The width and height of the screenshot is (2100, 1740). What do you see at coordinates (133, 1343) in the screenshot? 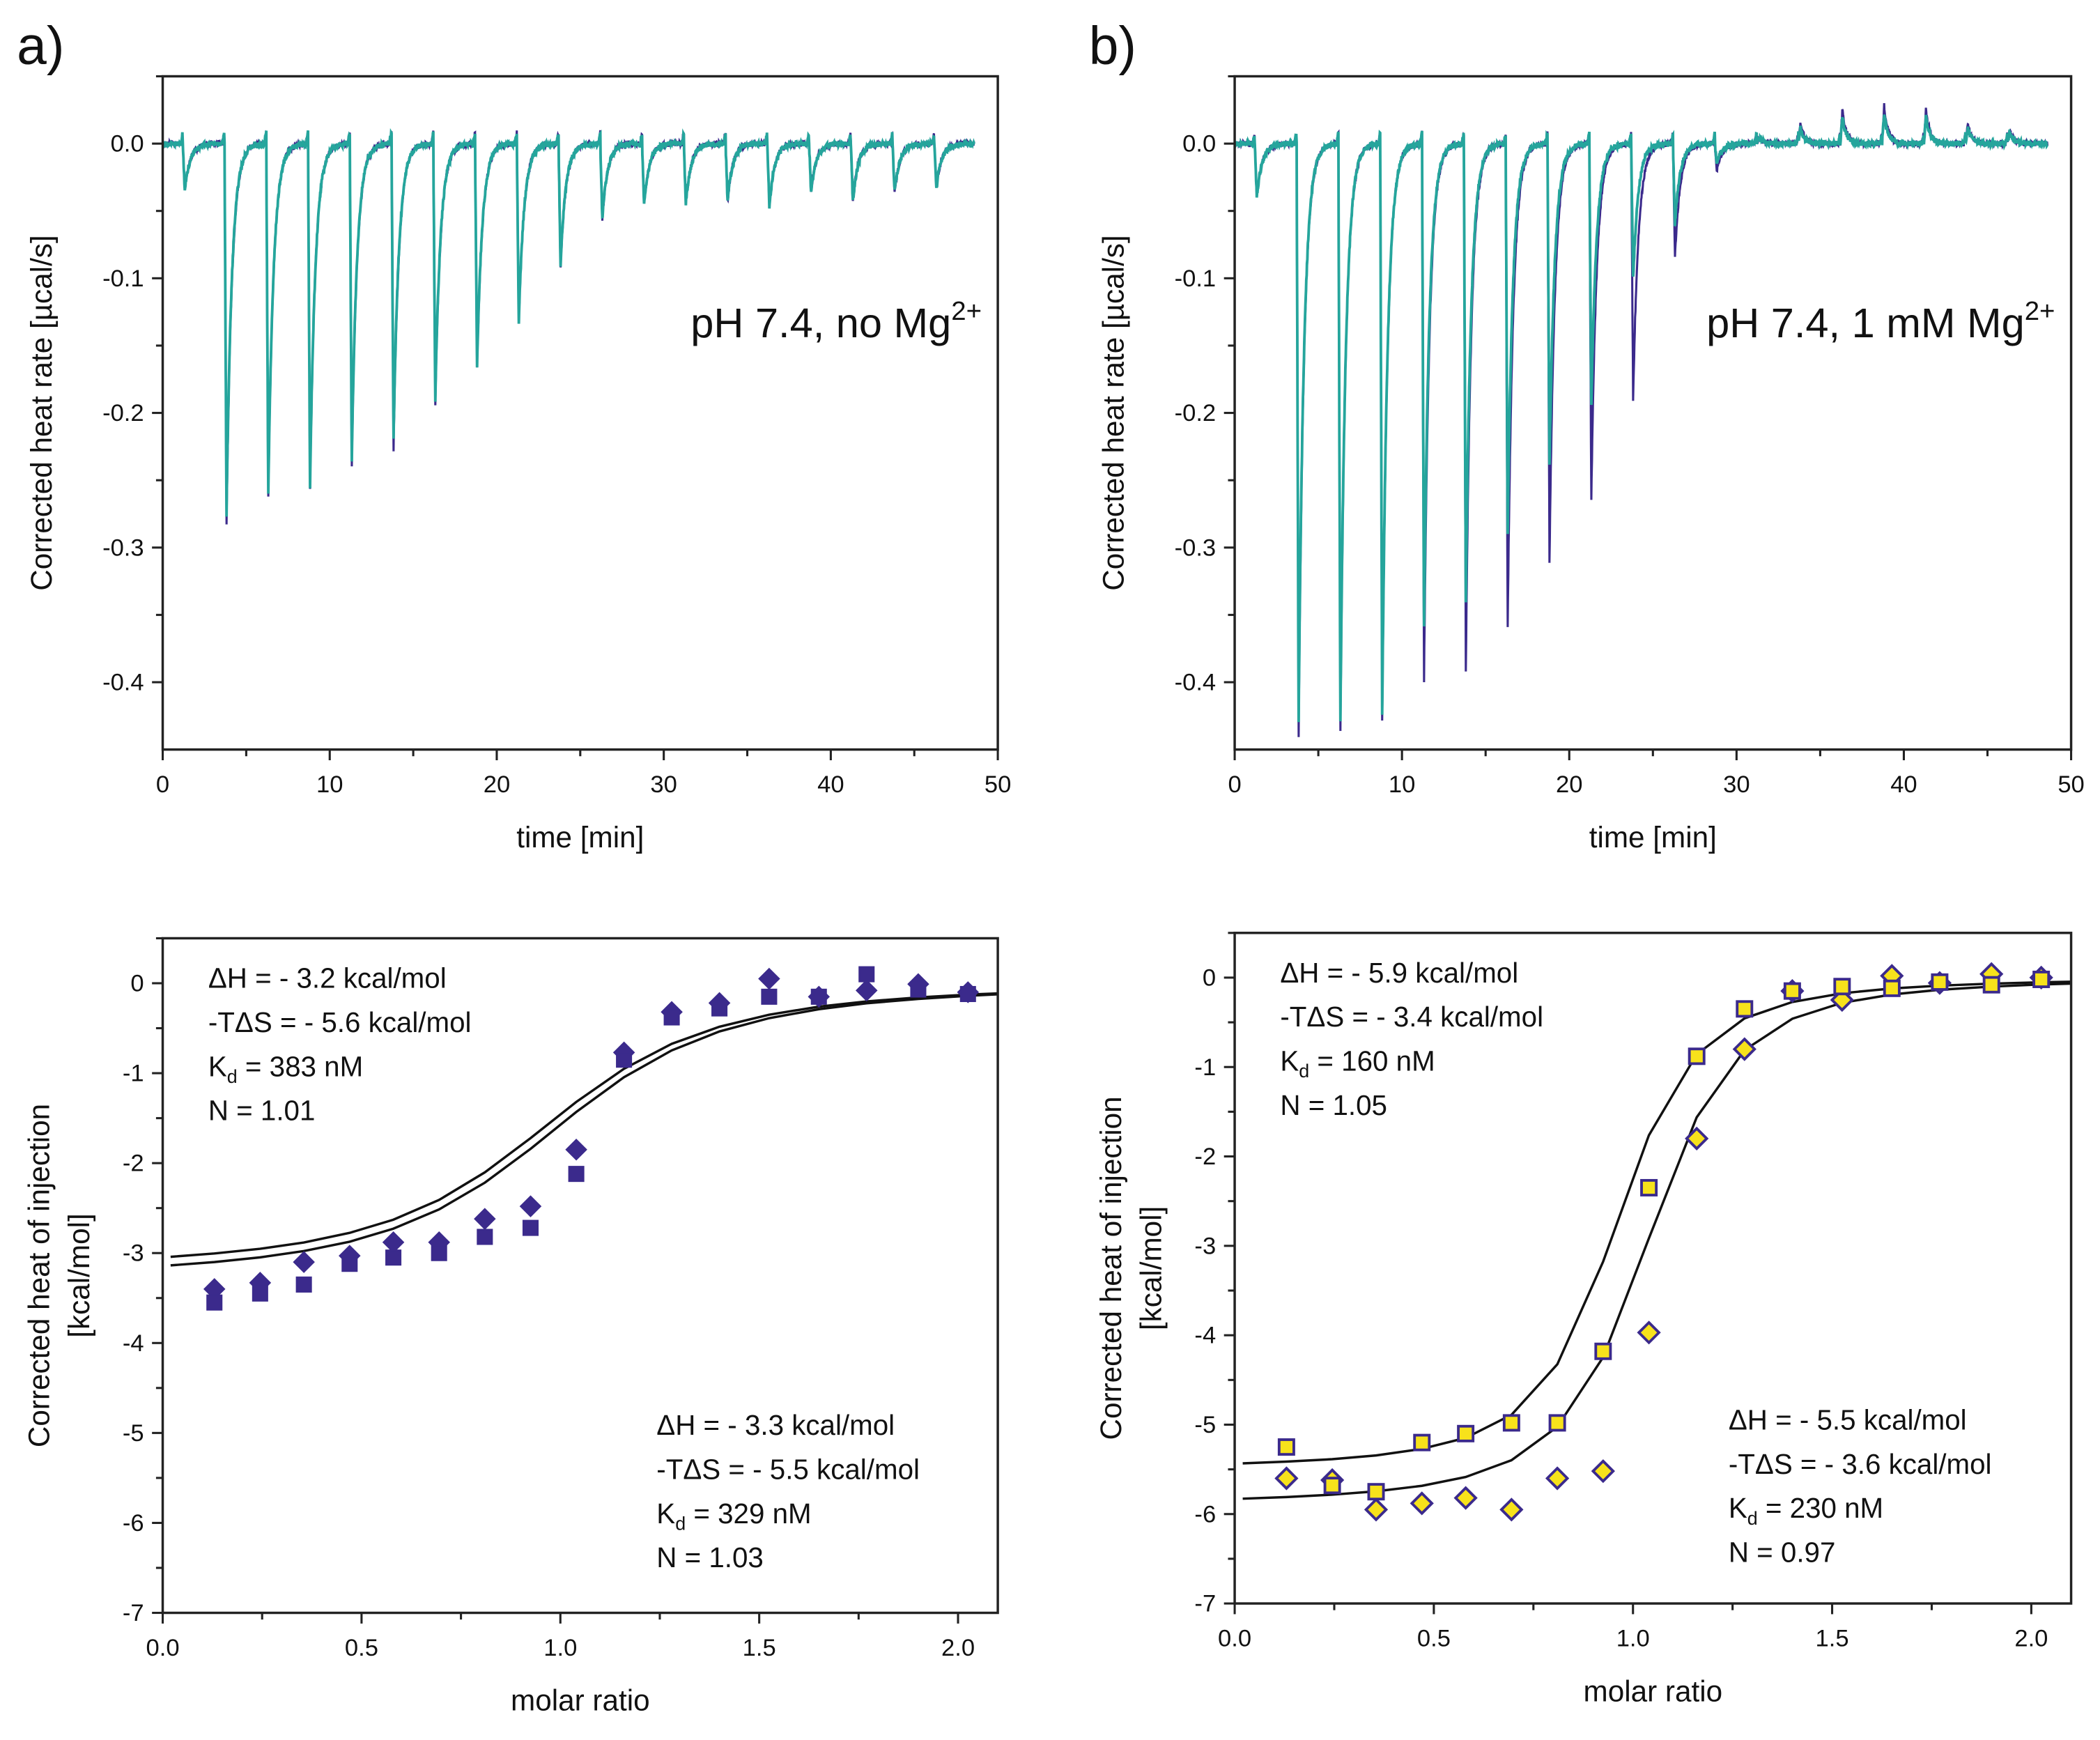
I see `y-tick-label: -4` at bounding box center [133, 1343].